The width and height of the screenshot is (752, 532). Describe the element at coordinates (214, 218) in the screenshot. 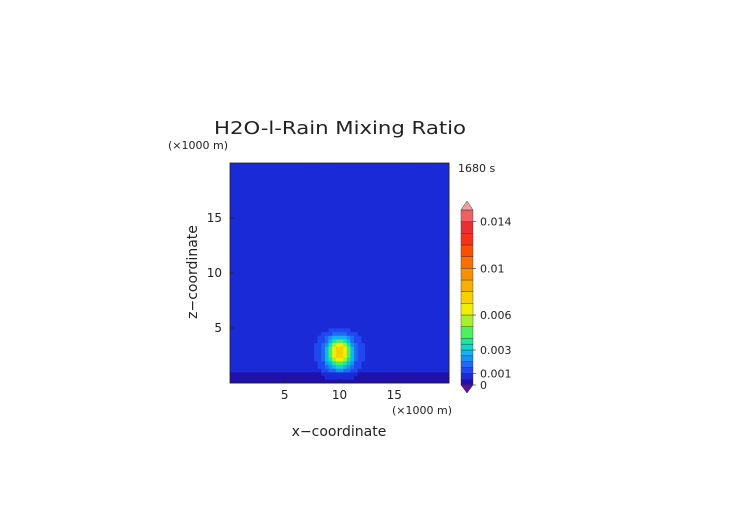

I see `y-tick-label: 15` at that location.